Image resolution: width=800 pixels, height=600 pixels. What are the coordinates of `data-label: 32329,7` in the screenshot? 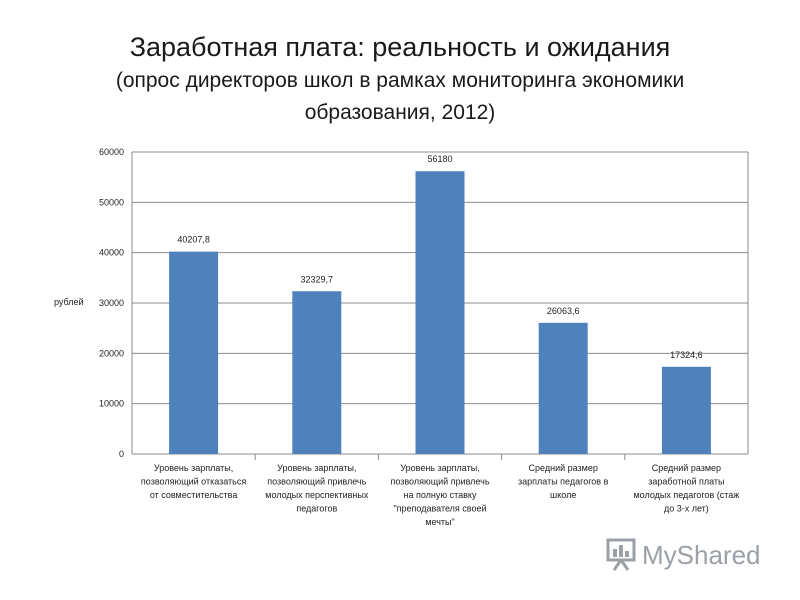 It's located at (317, 279).